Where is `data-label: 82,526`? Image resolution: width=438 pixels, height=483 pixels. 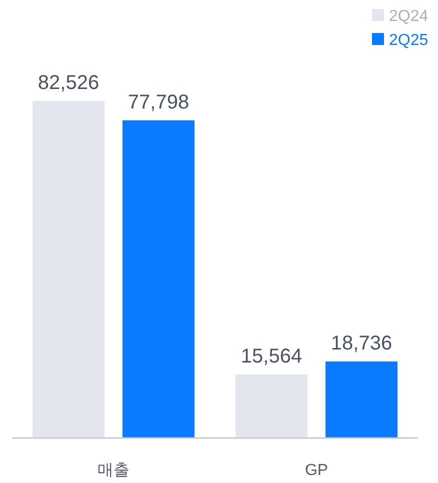
data-label: 82,526 is located at coordinates (69, 83).